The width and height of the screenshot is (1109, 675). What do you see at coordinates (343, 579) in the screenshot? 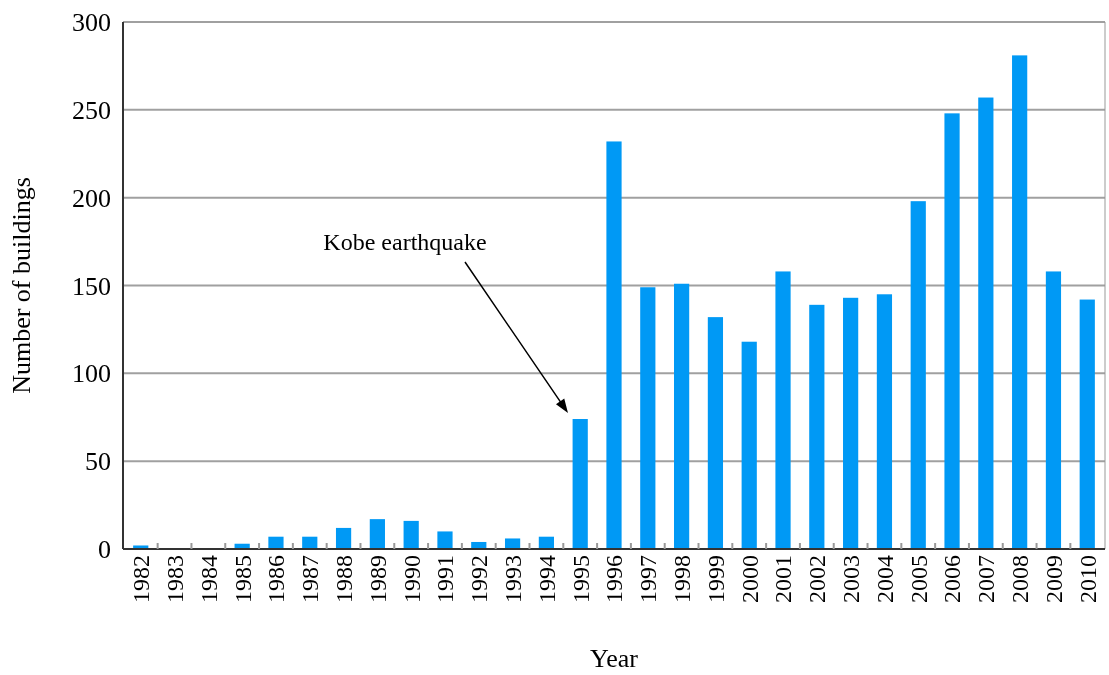
I see `x-tick-label: 1988` at bounding box center [343, 579].